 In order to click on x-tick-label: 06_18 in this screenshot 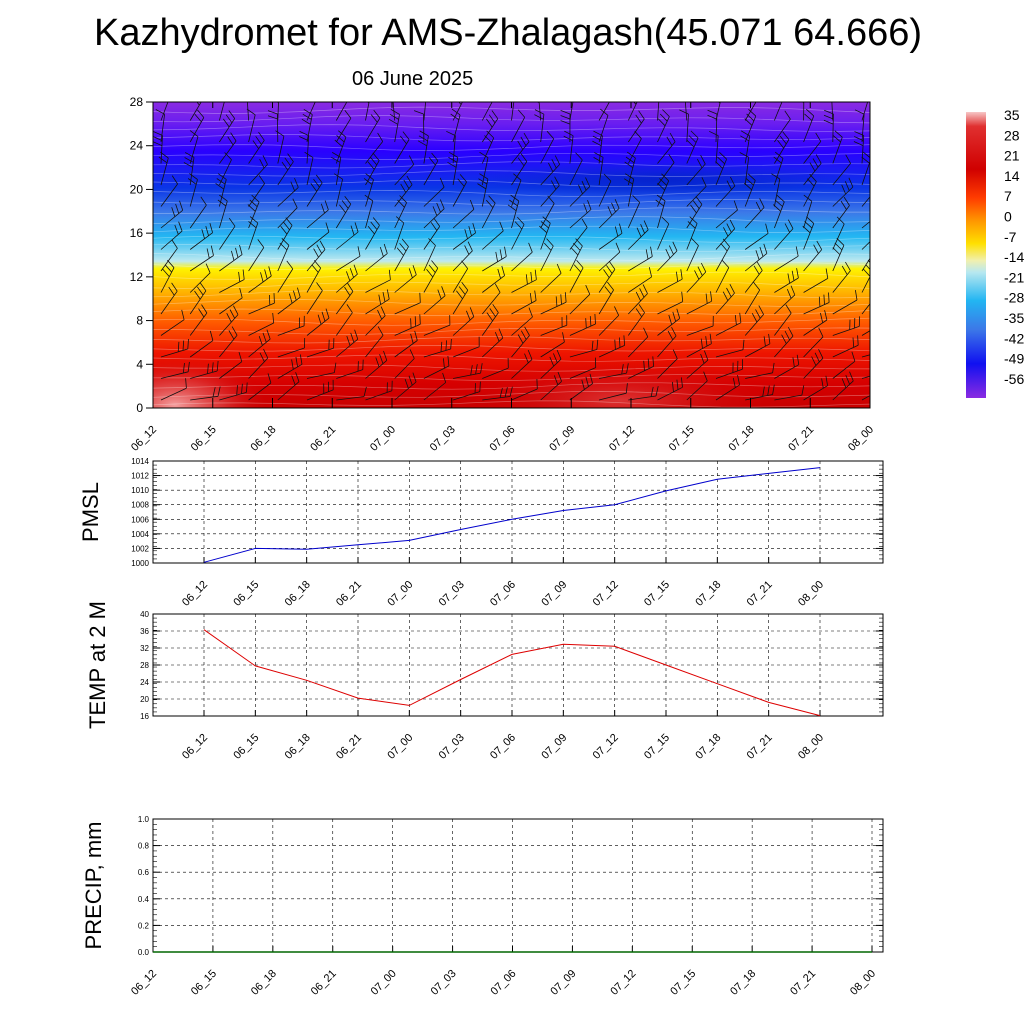, I will do `click(264, 439)`.